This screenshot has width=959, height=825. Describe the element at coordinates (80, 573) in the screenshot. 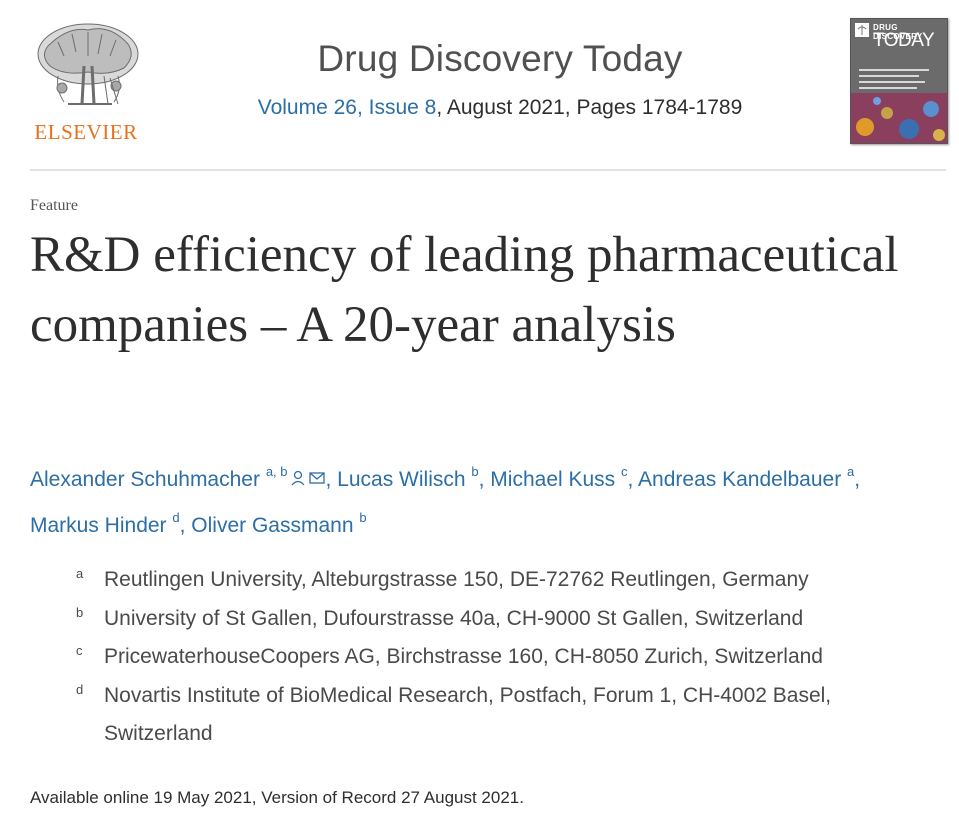

I see `affiliation-label: a` at that location.